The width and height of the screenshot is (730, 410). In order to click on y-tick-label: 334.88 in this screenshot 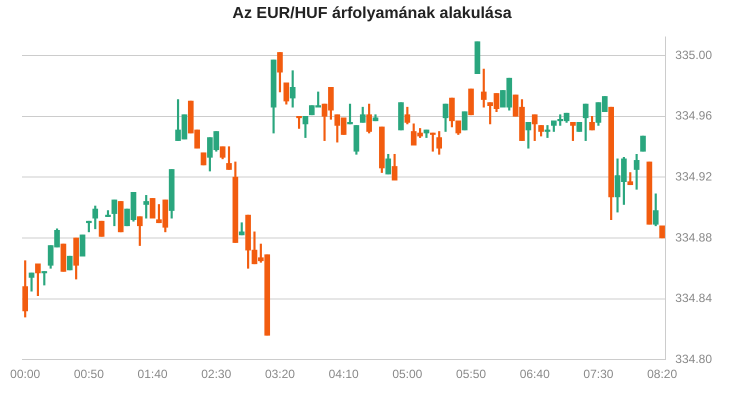, I will do `click(693, 237)`.